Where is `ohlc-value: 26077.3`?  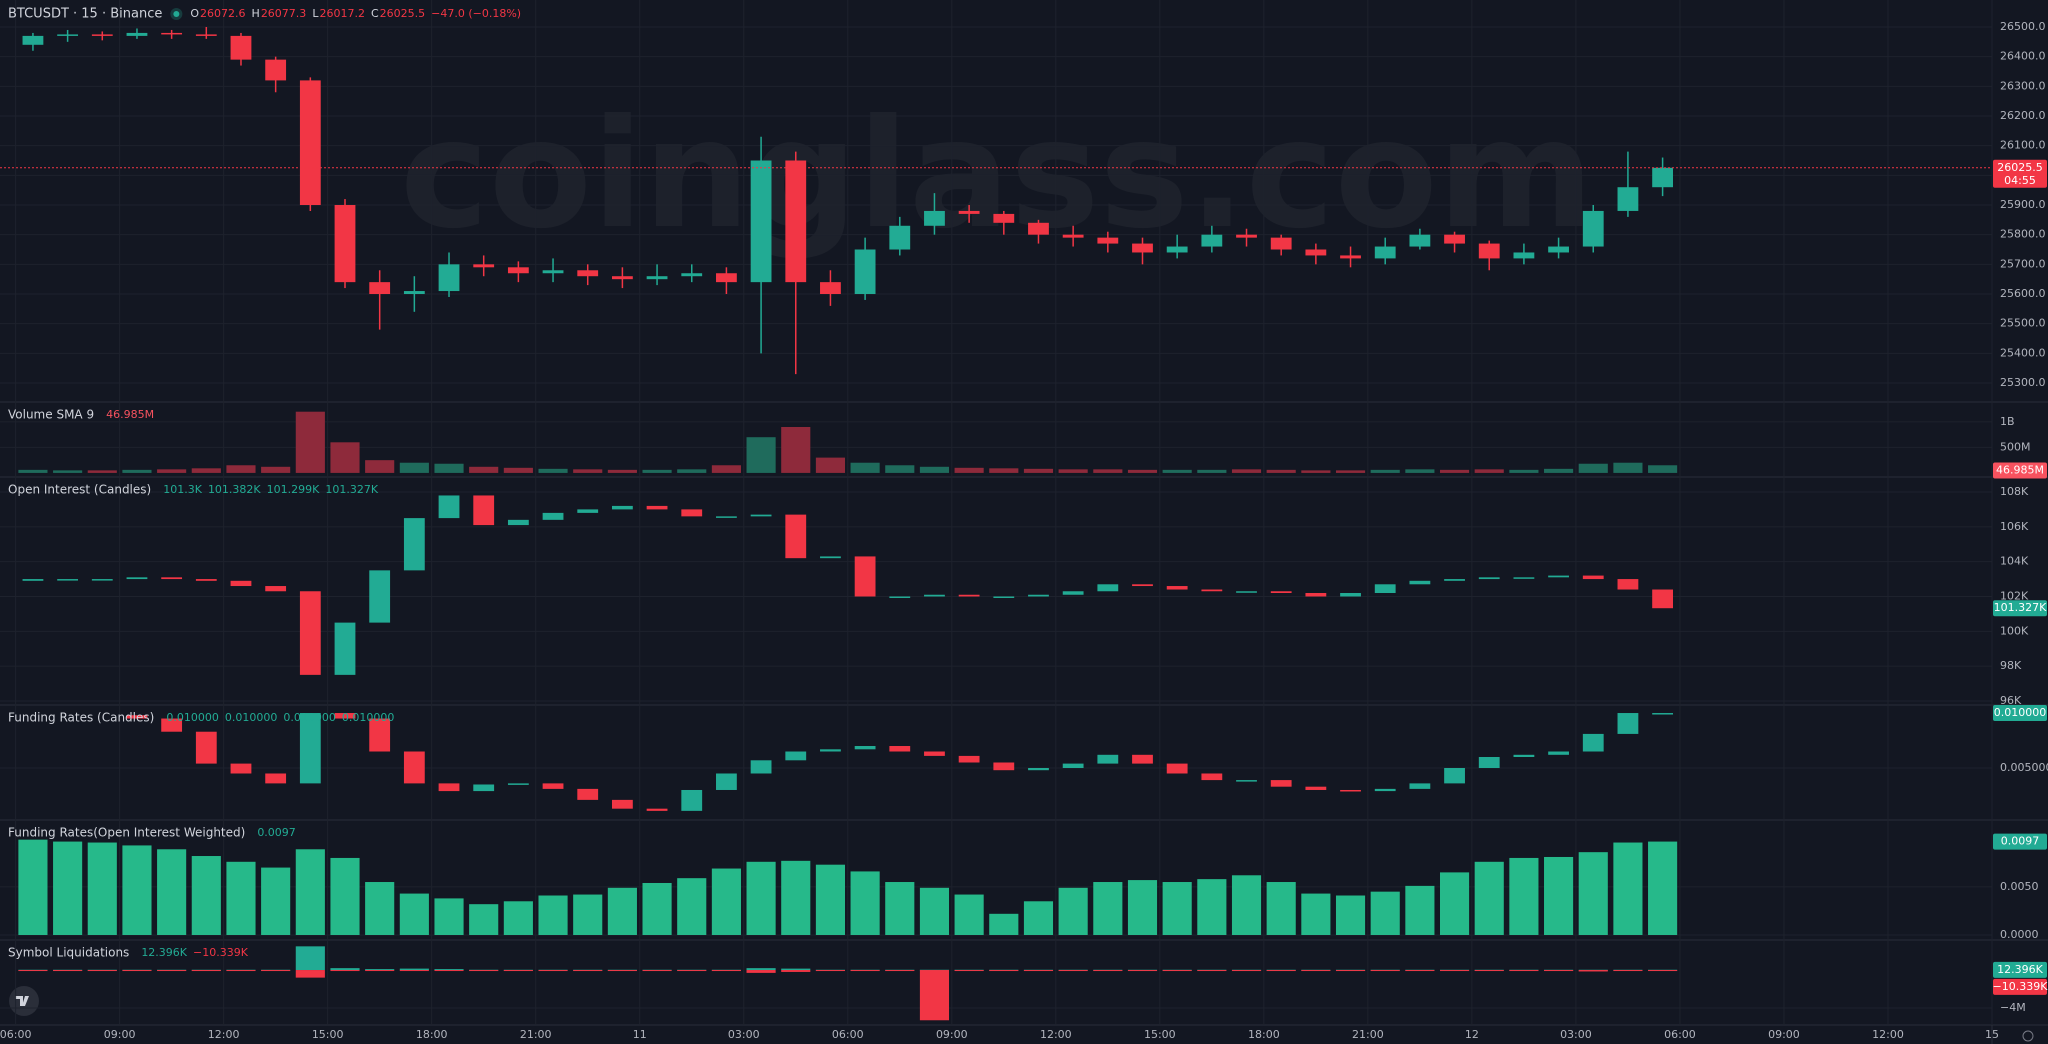 ohlc-value: 26077.3 is located at coordinates (284, 13).